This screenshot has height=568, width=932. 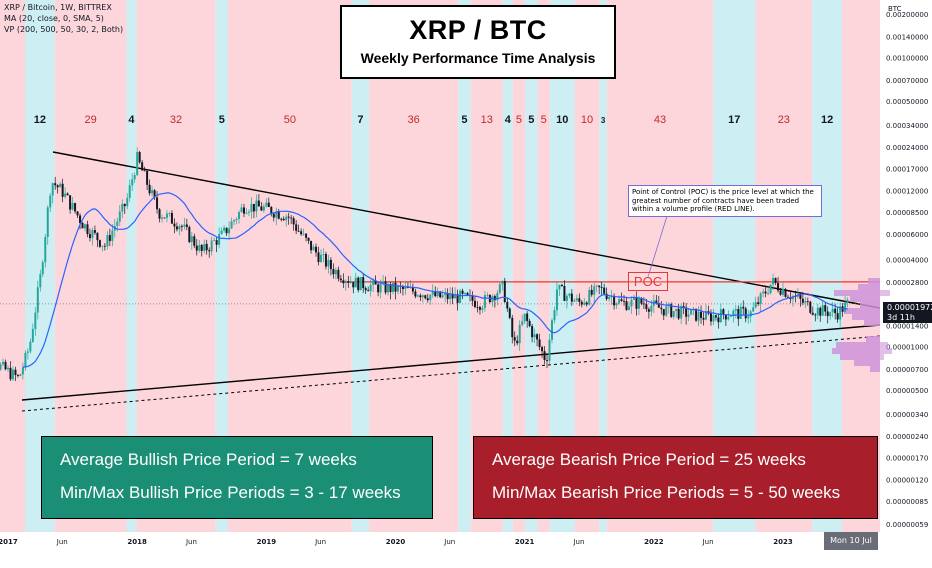 I want to click on time-tick-label: Jun, so click(x=578, y=542).